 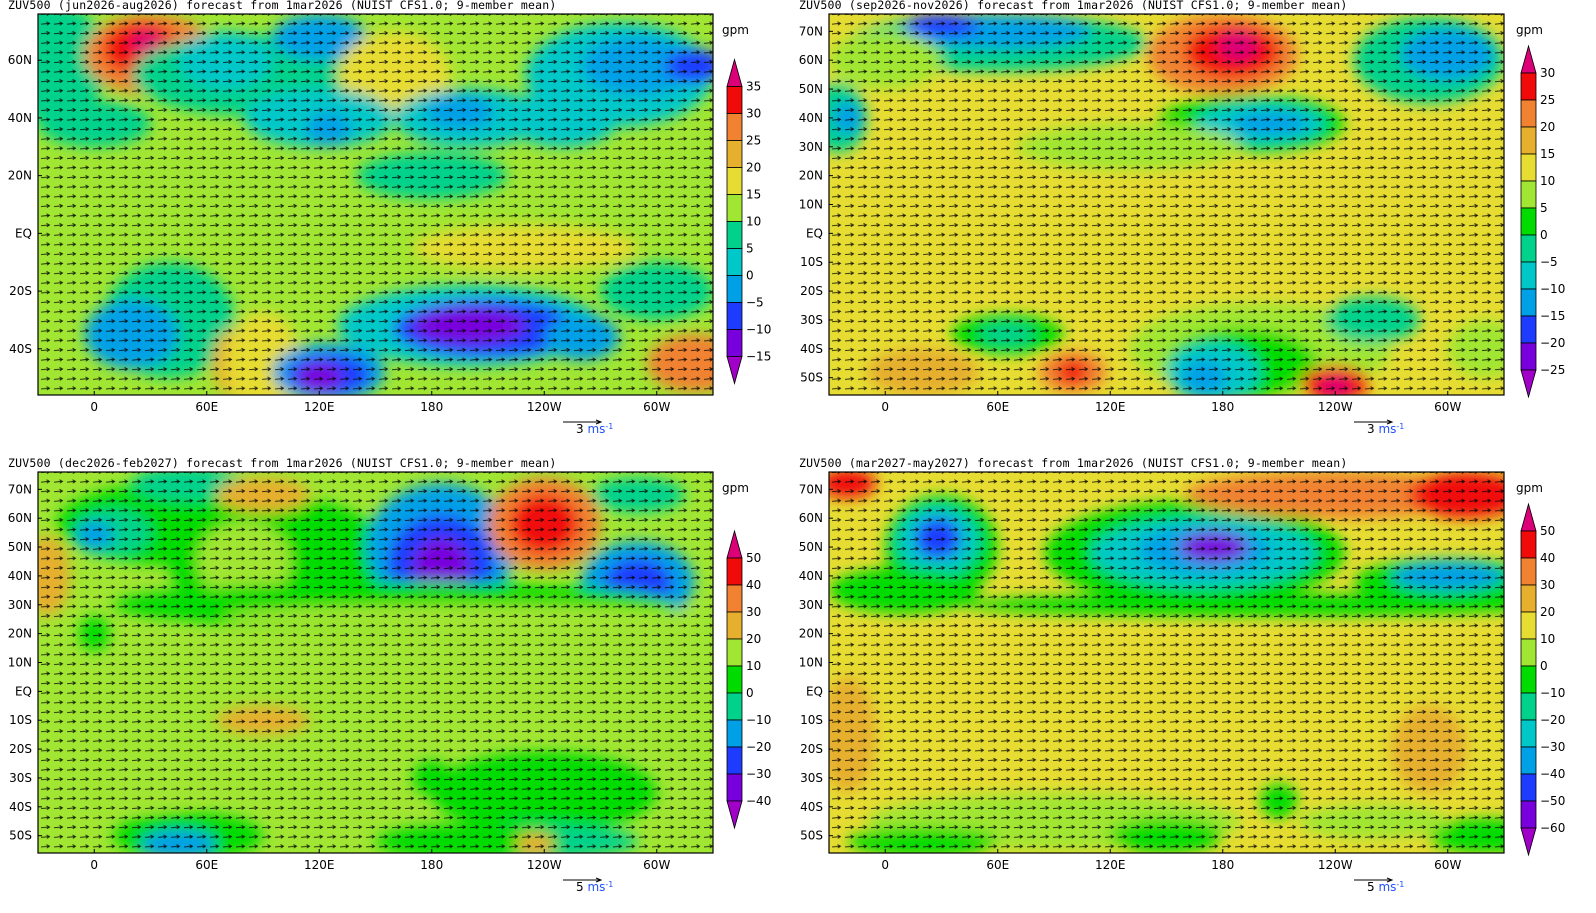 What do you see at coordinates (1374, 422) in the screenshot?
I see `arrow-icon` at bounding box center [1374, 422].